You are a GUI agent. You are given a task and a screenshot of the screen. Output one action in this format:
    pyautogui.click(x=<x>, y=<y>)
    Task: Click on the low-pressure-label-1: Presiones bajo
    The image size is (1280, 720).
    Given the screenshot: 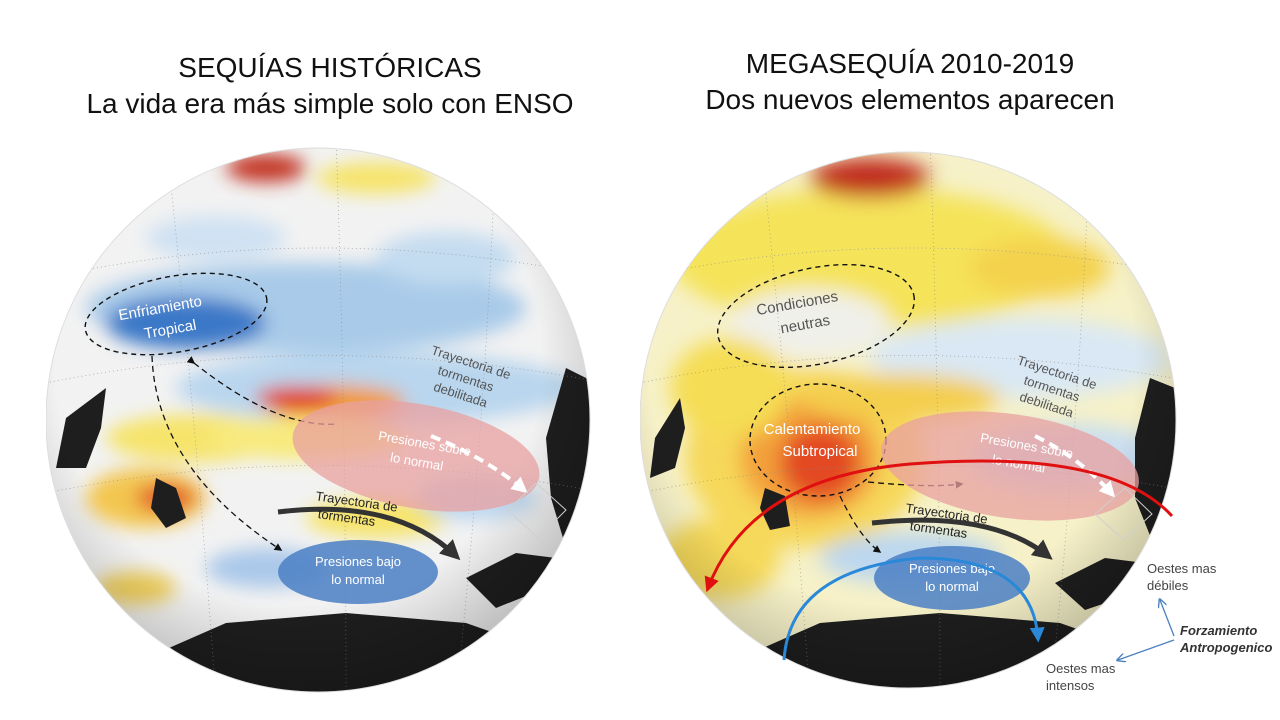 What is the action you would take?
    pyautogui.click(x=358, y=561)
    